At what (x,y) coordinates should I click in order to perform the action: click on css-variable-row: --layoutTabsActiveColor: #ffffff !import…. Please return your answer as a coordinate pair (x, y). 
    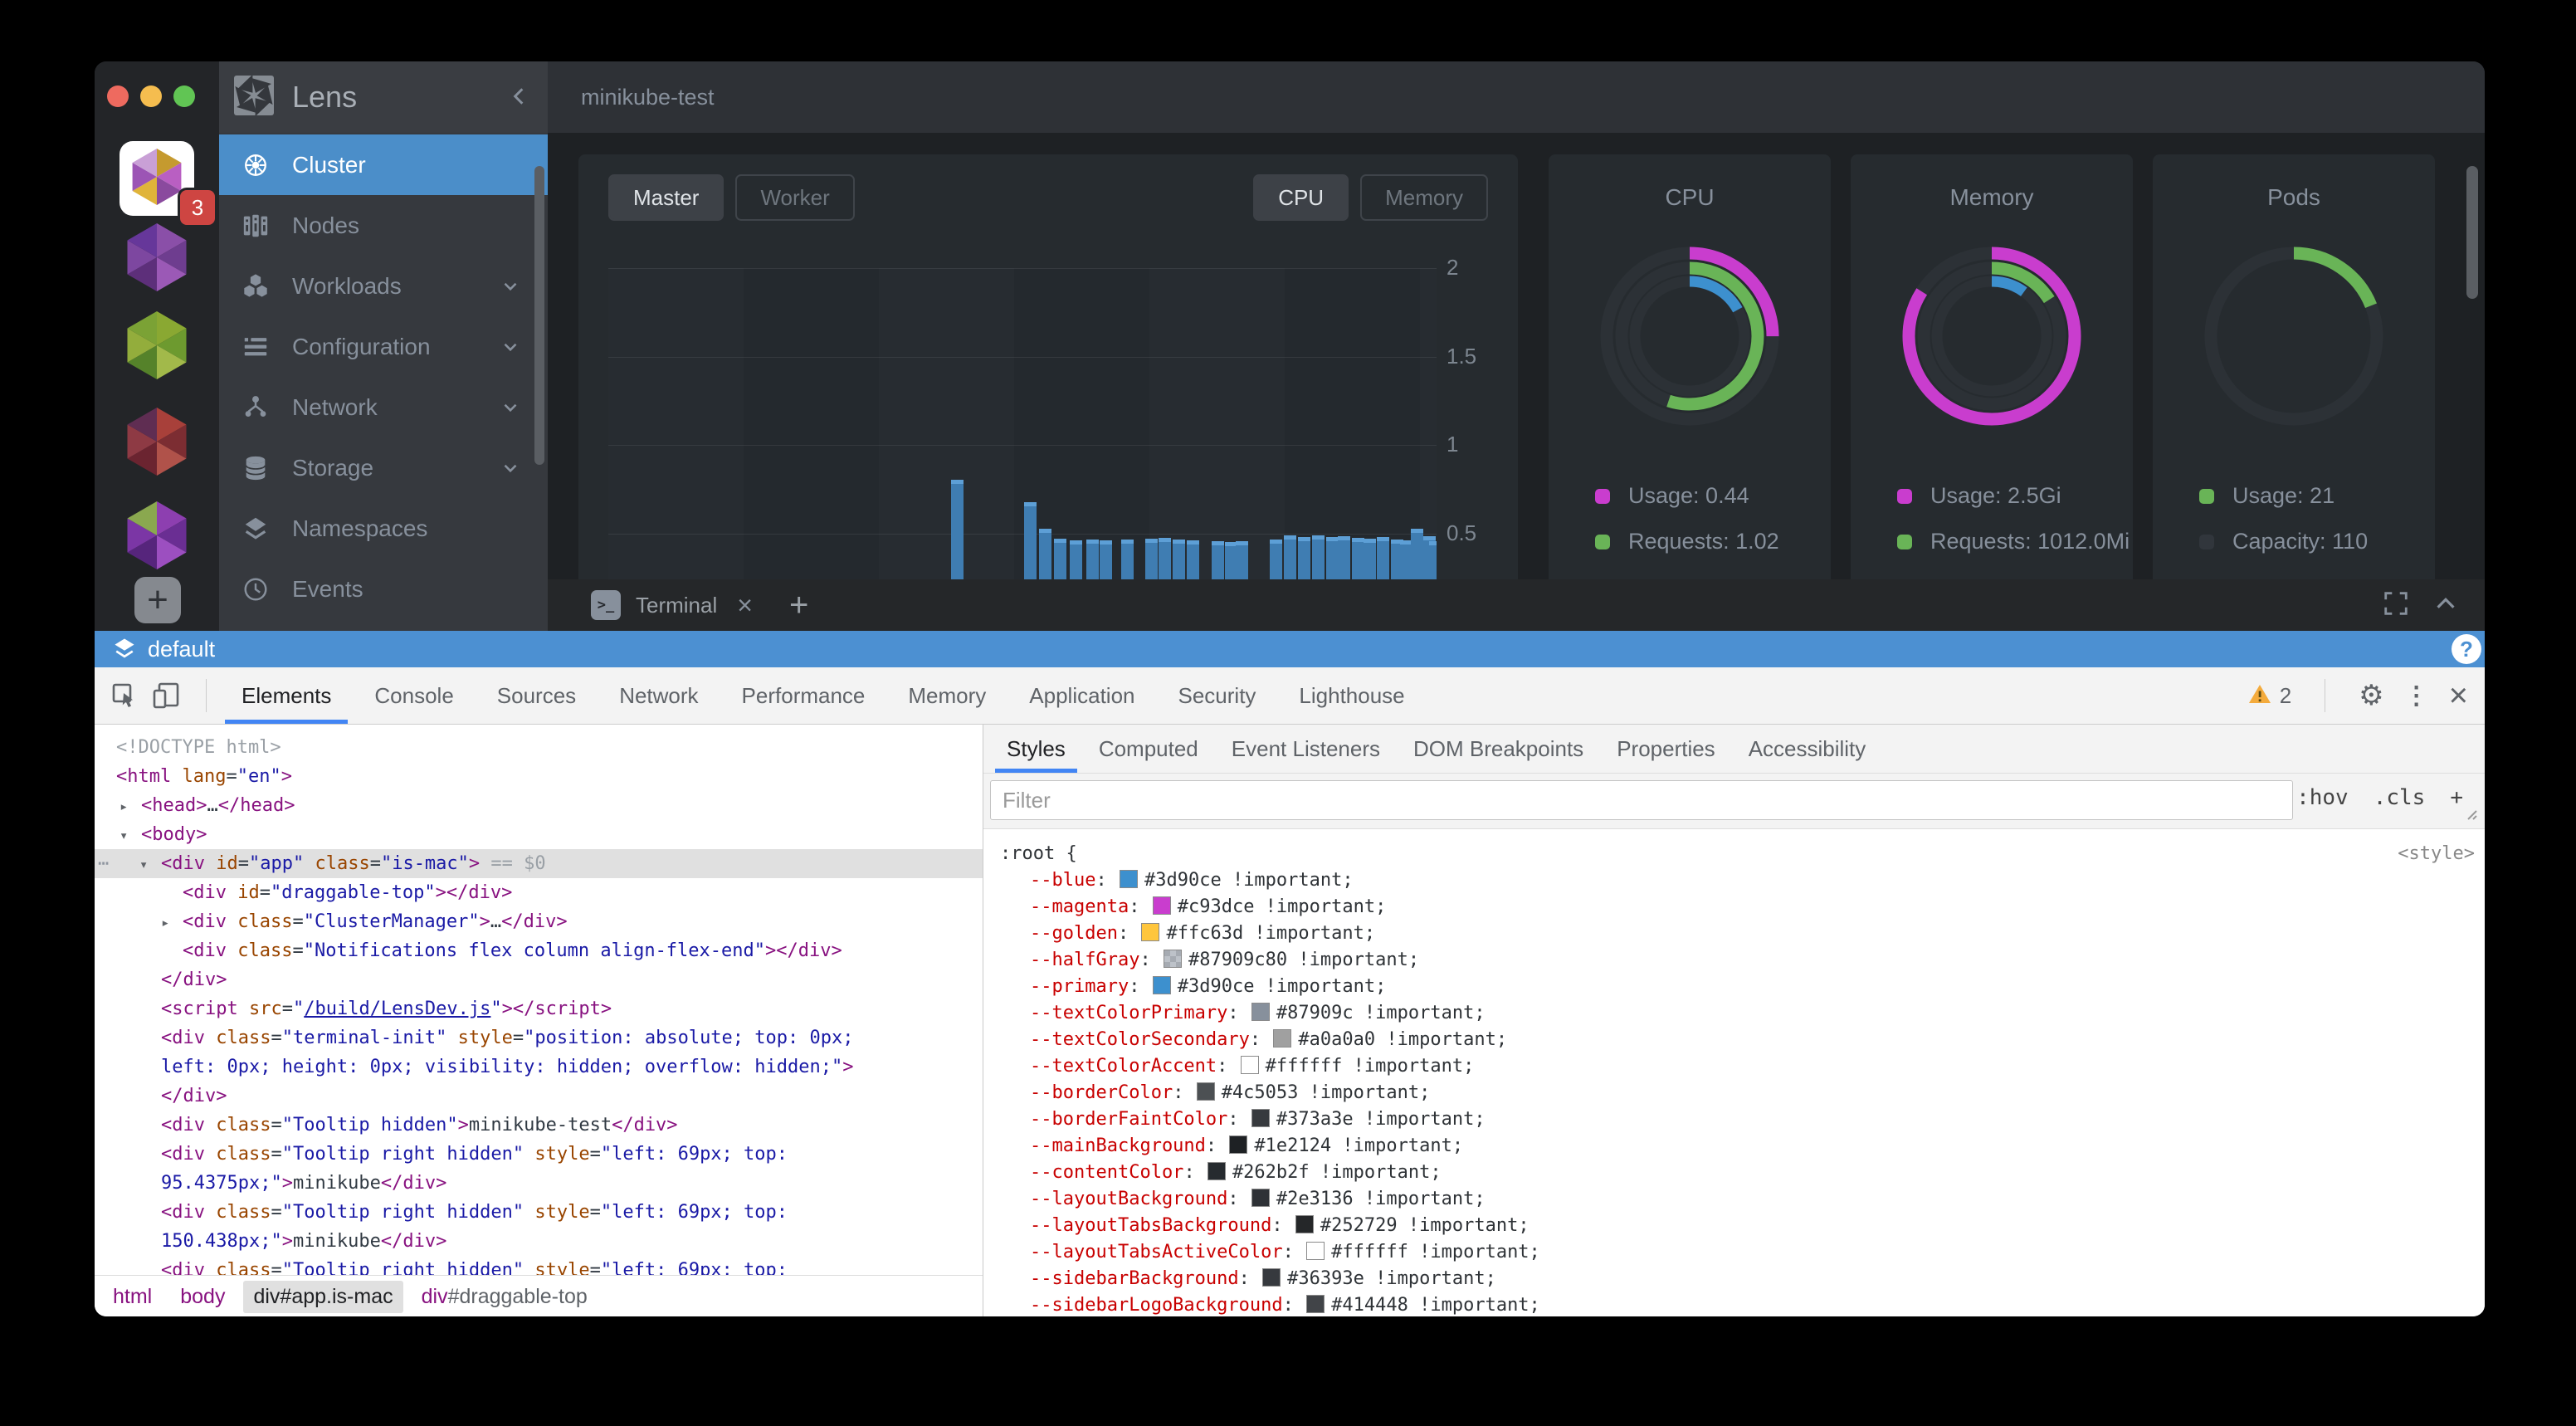
    Looking at the image, I should click on (1285, 1252).